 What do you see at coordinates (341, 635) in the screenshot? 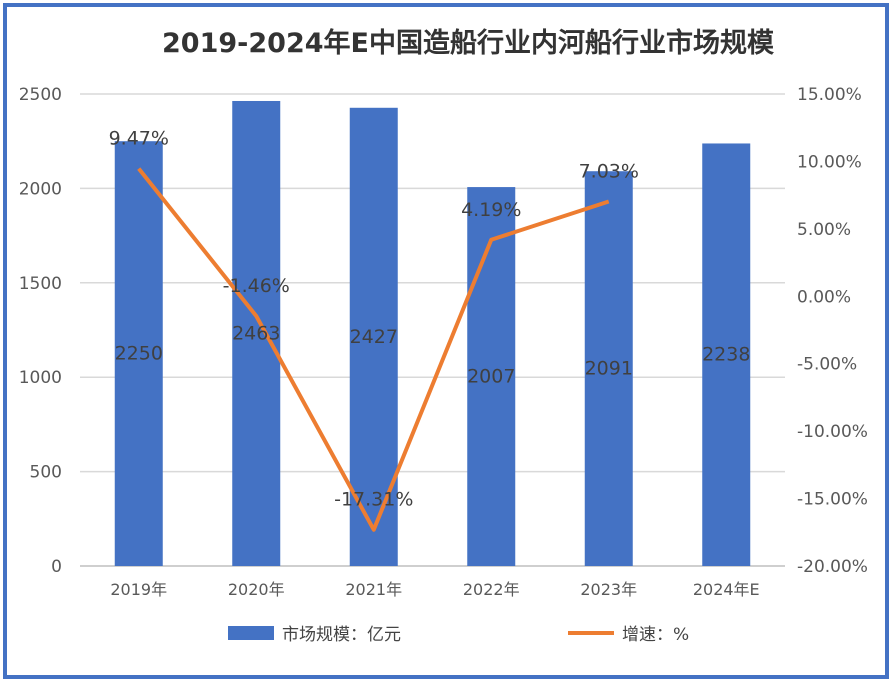
I see `legend-bar-label: 市场规模：亿元` at bounding box center [341, 635].